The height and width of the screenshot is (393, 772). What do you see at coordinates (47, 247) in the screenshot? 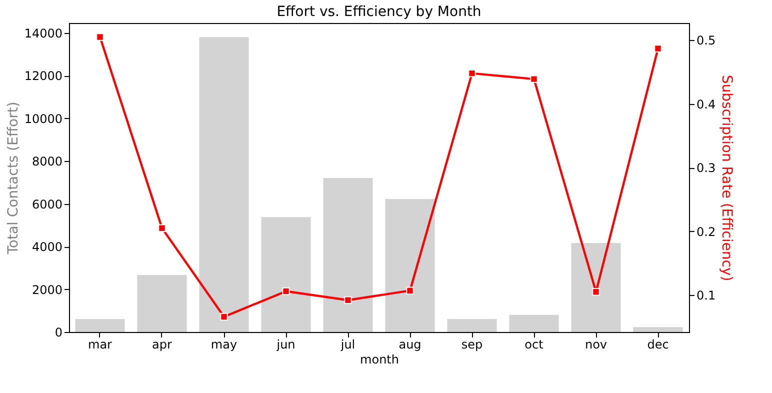
I see `y-tick-label: 4000` at bounding box center [47, 247].